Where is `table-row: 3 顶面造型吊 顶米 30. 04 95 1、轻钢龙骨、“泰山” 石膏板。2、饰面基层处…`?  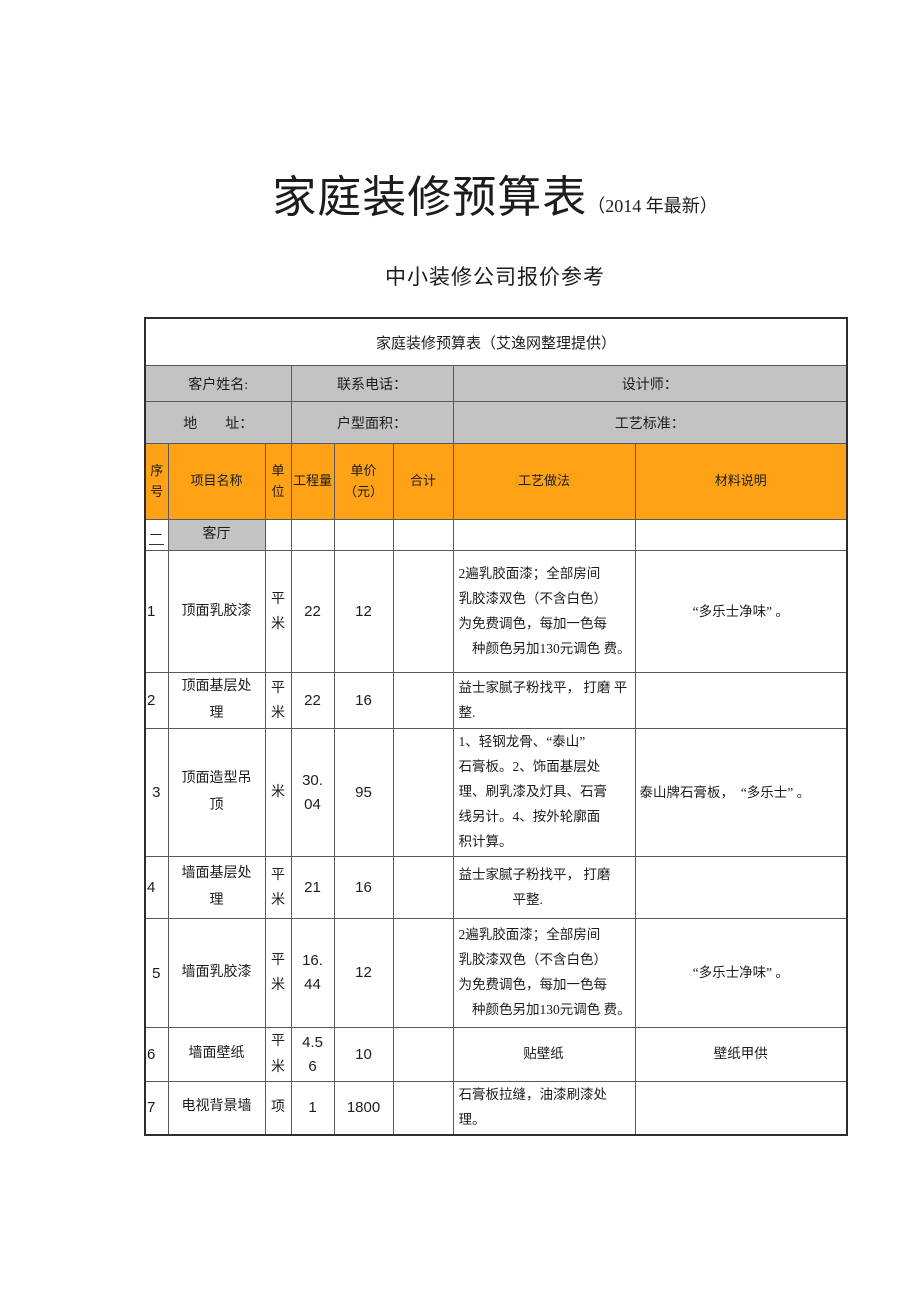
table-row: 3 顶面造型吊 顶米 30. 04 95 1、轻钢龙骨、“泰山” 石膏板。2、饰面基层处… is located at coordinates (496, 793).